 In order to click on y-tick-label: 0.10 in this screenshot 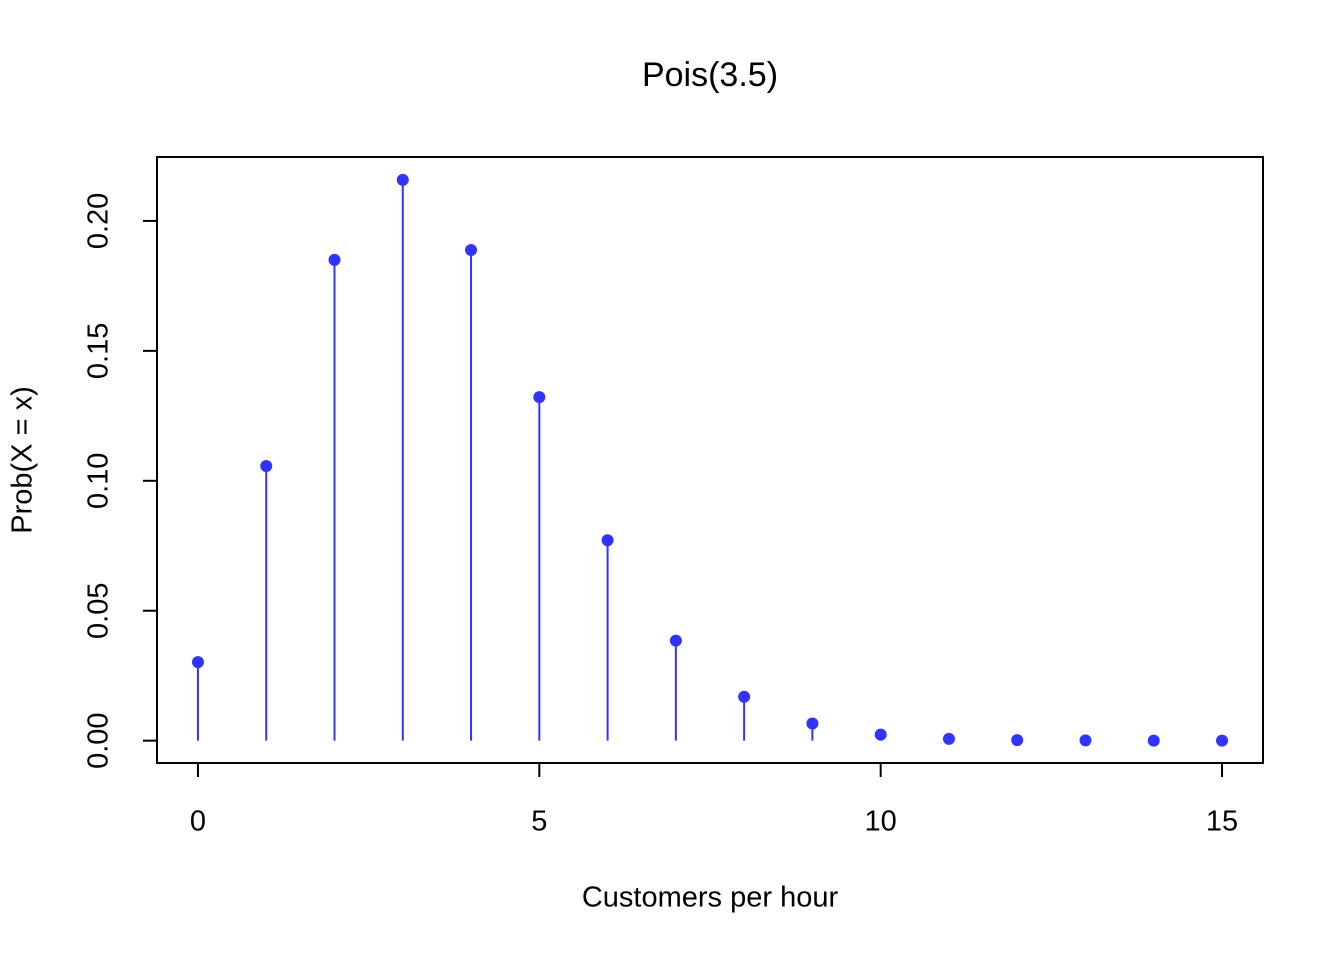, I will do `click(99, 481)`.